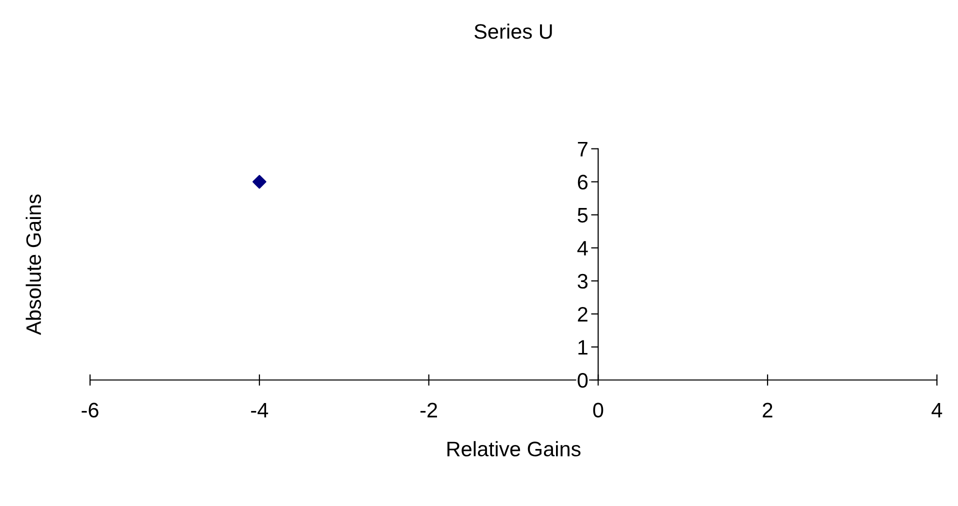 The height and width of the screenshot is (506, 958). What do you see at coordinates (583, 380) in the screenshot?
I see `y-tick-label: 0` at bounding box center [583, 380].